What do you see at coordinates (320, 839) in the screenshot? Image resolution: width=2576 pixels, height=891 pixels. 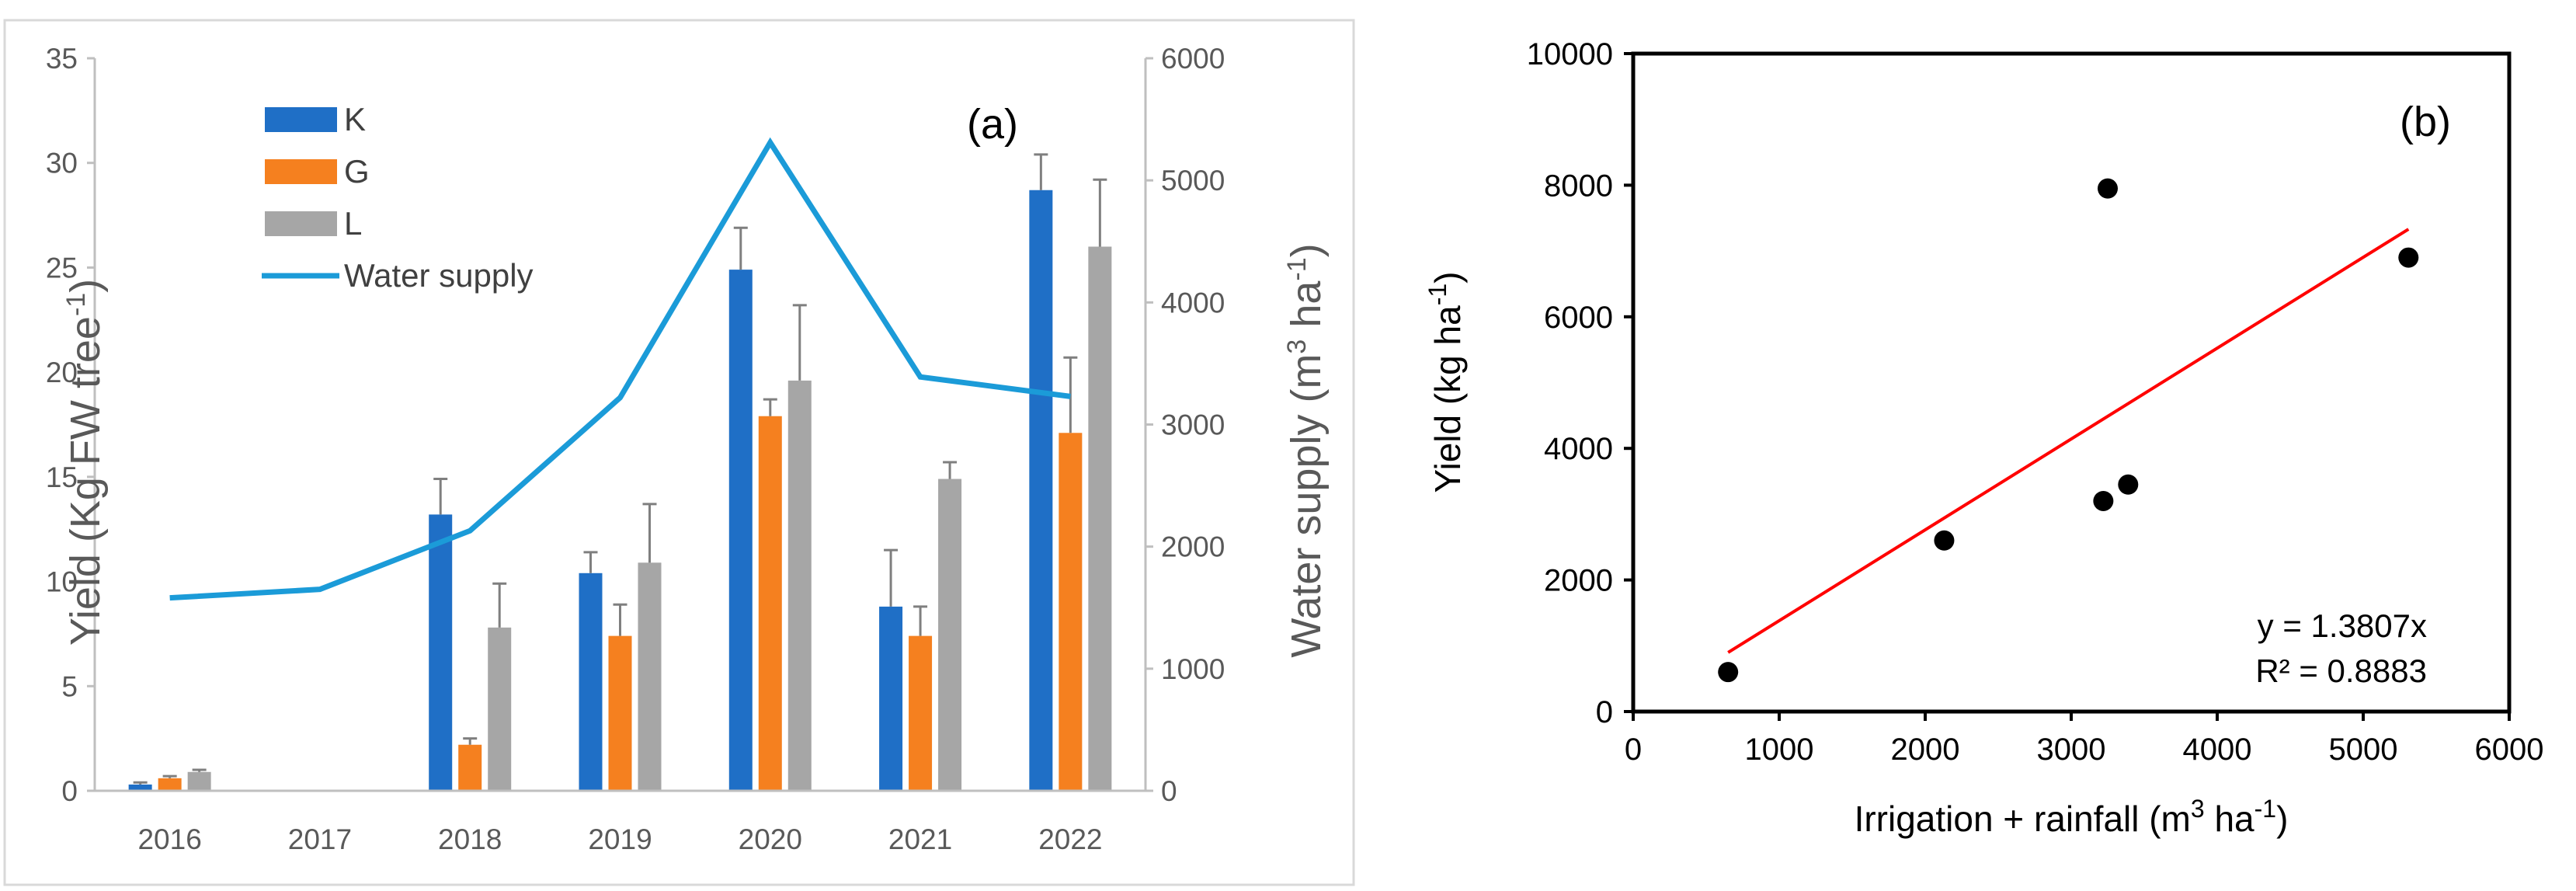 I see `x-tick-label: 2017` at bounding box center [320, 839].